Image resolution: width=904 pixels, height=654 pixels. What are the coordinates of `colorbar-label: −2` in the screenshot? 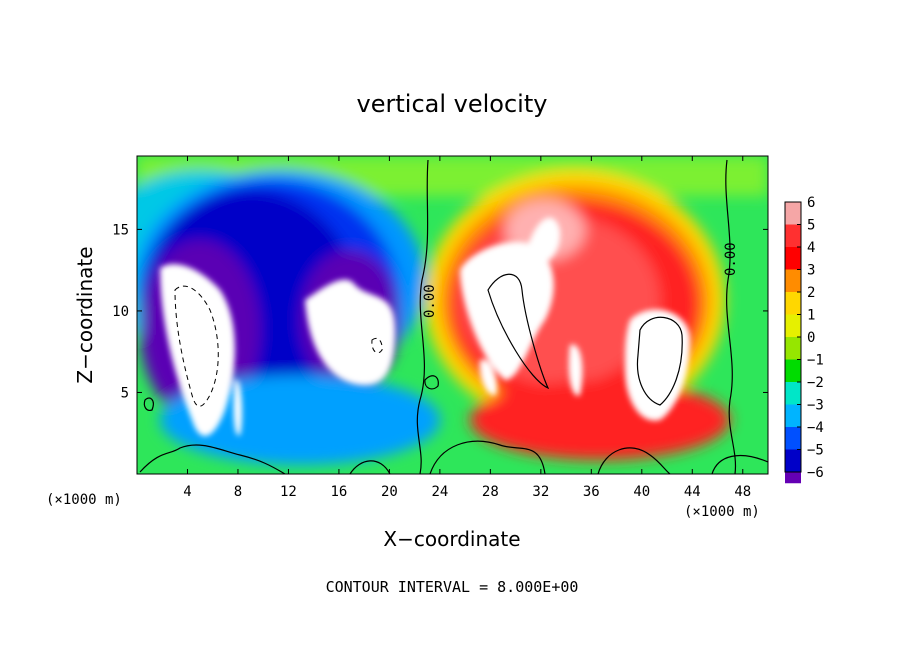 It's located at (815, 383).